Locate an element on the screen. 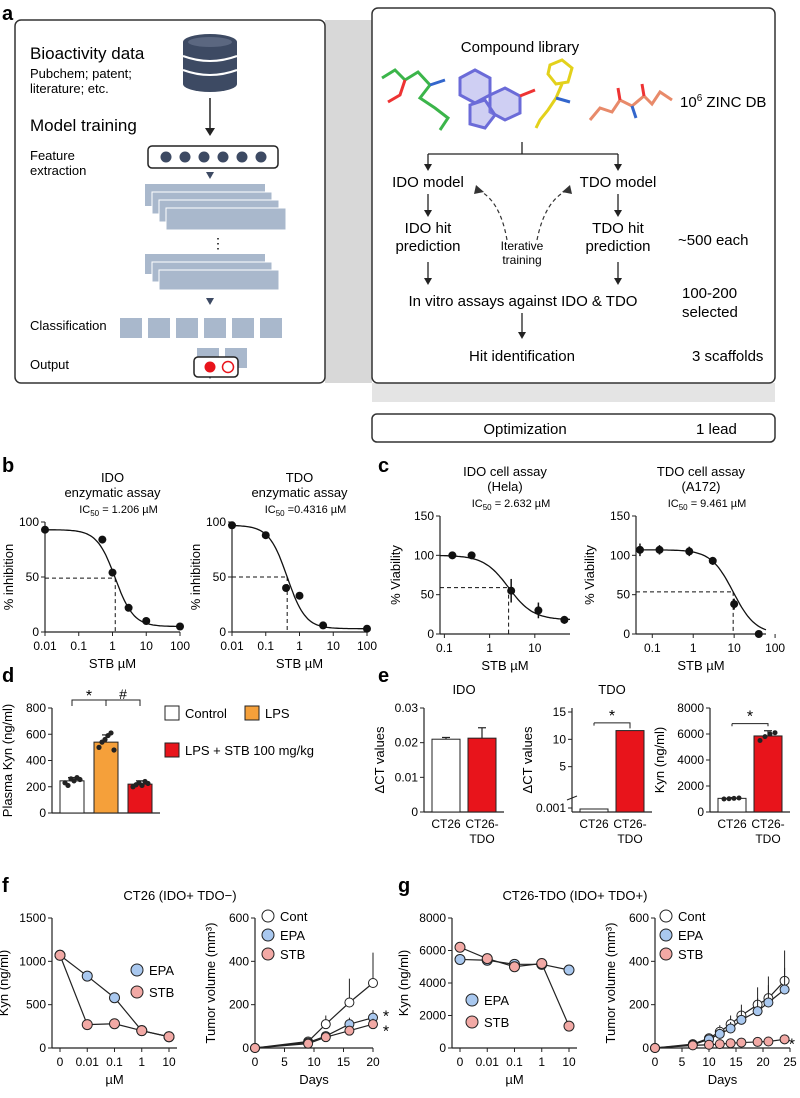 The width and height of the screenshot is (800, 1098). y-axis-label: % Viability is located at coordinates (589, 575).